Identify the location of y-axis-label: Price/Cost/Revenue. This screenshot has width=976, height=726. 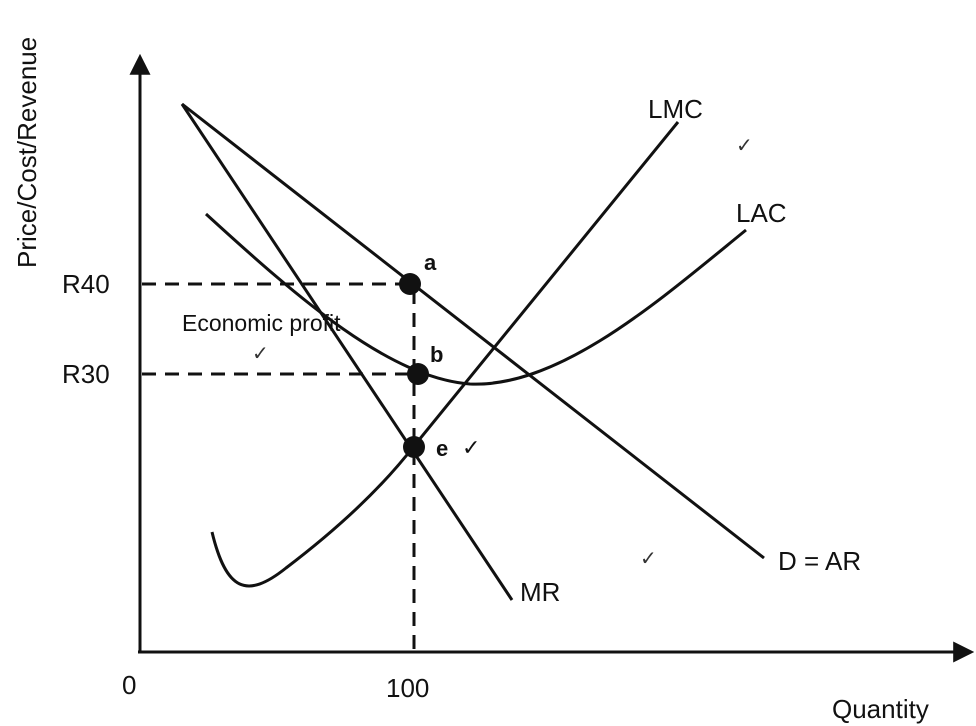
(27, 152).